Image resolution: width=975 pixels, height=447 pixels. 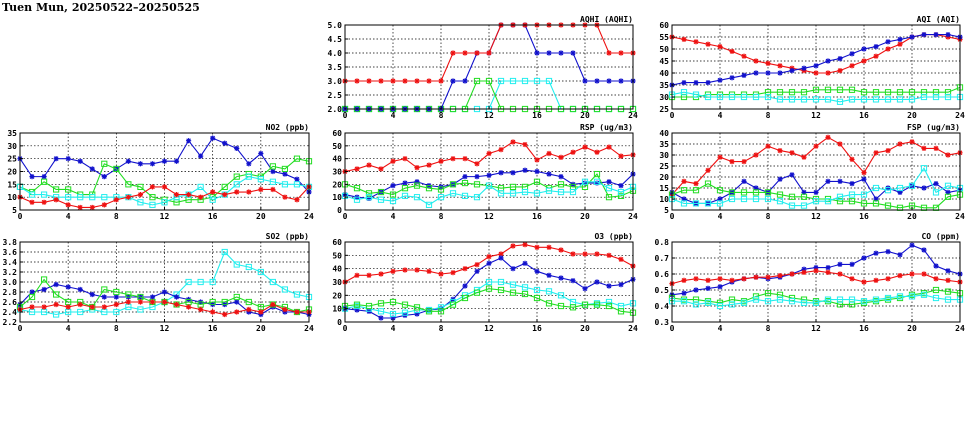 What do you see at coordinates (337, 295) in the screenshot?
I see `y-tick-label: 20` at bounding box center [337, 295].